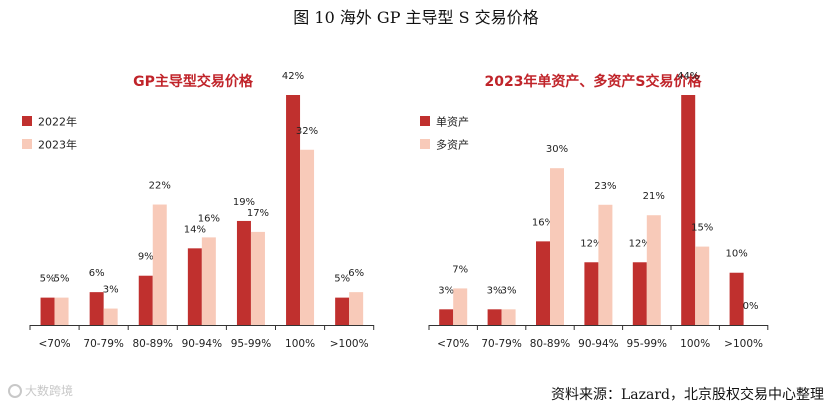 This screenshot has height=409, width=832. What do you see at coordinates (550, 344) in the screenshot?
I see `chart-2-tick-label: 80-89%` at bounding box center [550, 344].